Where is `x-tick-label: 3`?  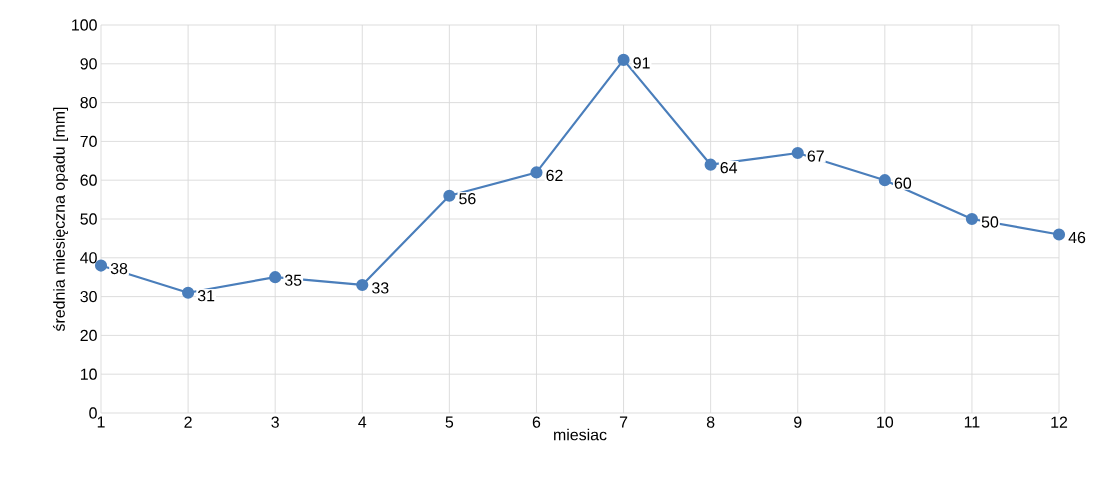
x-tick-label: 3 is located at coordinates (275, 422).